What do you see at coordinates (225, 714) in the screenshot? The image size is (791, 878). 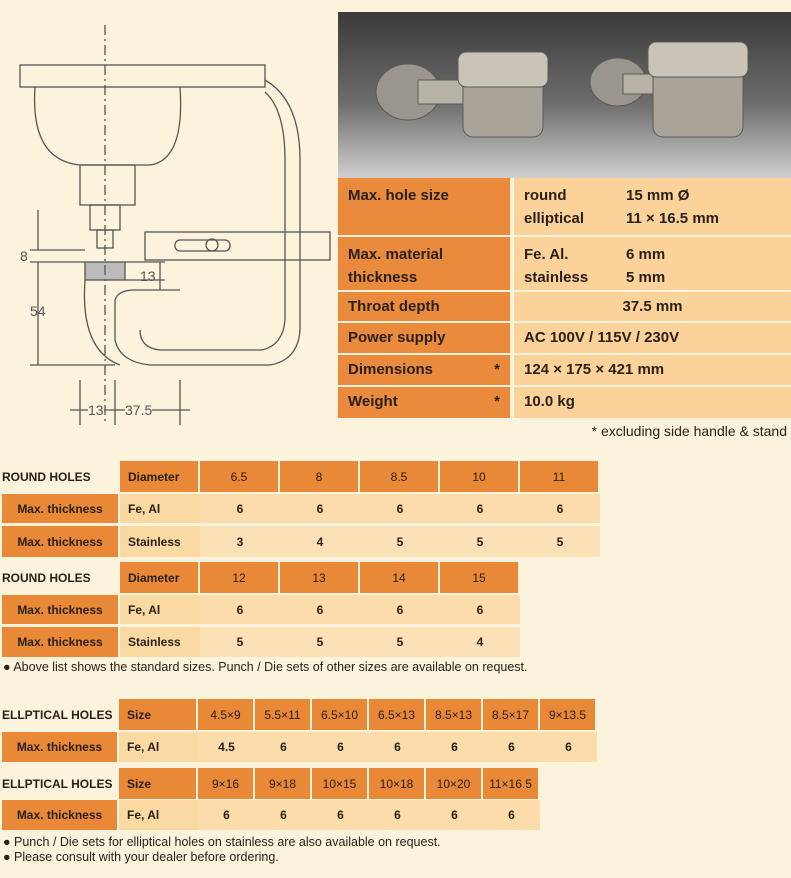 I see `table-column-header: 4.5×9` at bounding box center [225, 714].